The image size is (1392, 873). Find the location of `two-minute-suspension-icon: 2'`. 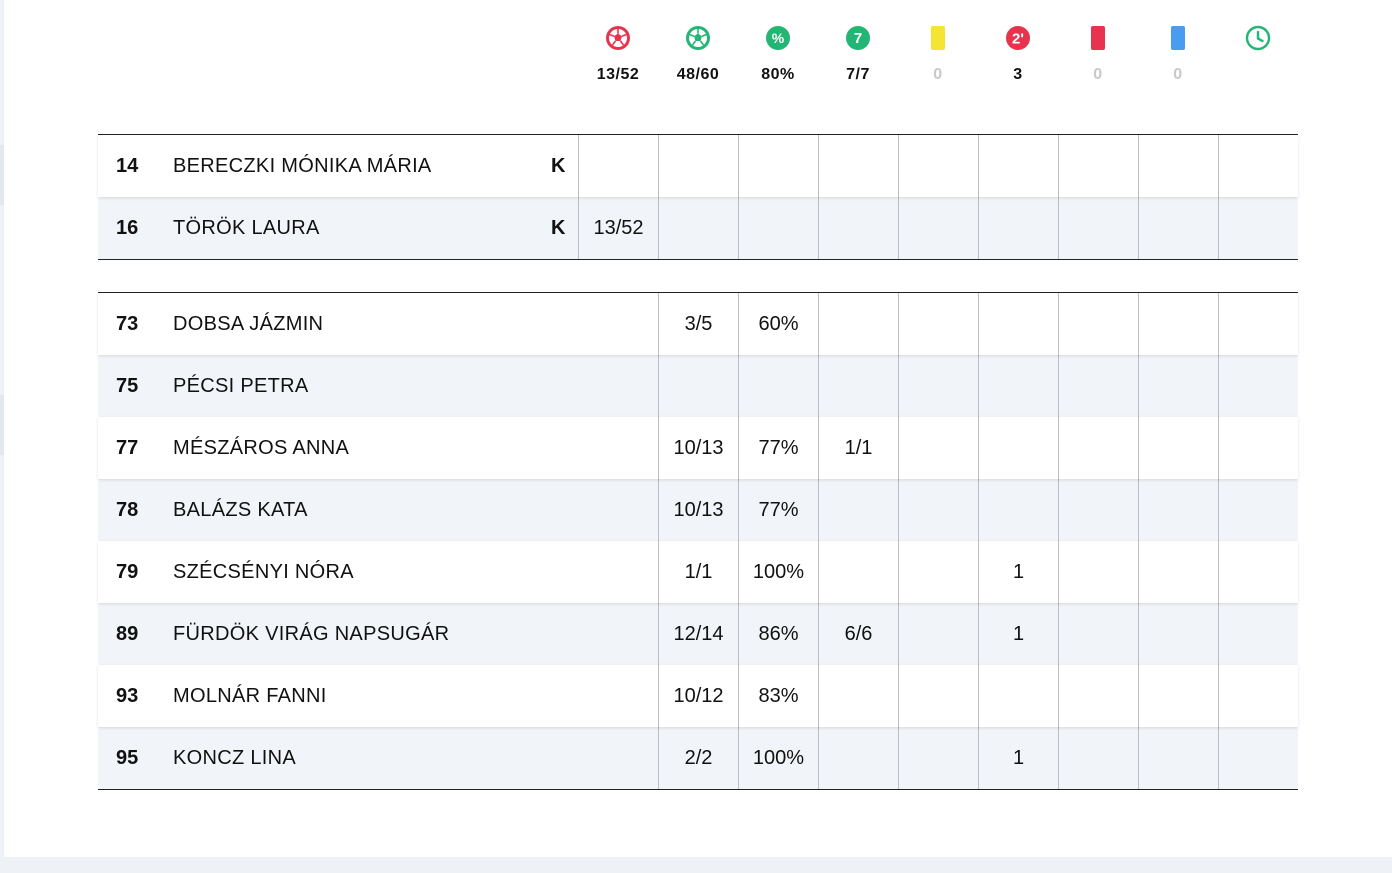

two-minute-suspension-icon: 2' is located at coordinates (1018, 38).